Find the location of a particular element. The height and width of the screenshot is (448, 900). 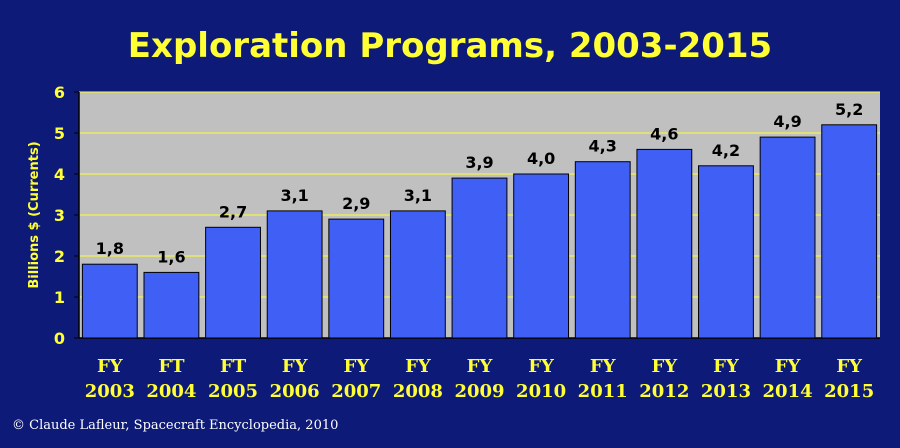

y-tick-label: 3 is located at coordinates (59, 215).